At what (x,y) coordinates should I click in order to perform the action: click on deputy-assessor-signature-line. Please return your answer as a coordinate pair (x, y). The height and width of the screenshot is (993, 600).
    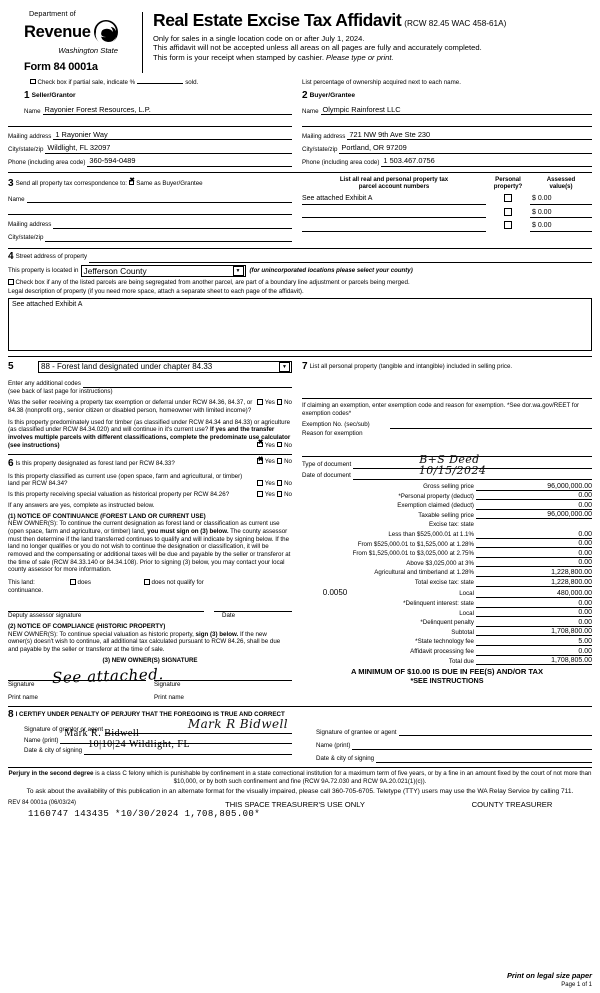
    Looking at the image, I should click on (106, 608).